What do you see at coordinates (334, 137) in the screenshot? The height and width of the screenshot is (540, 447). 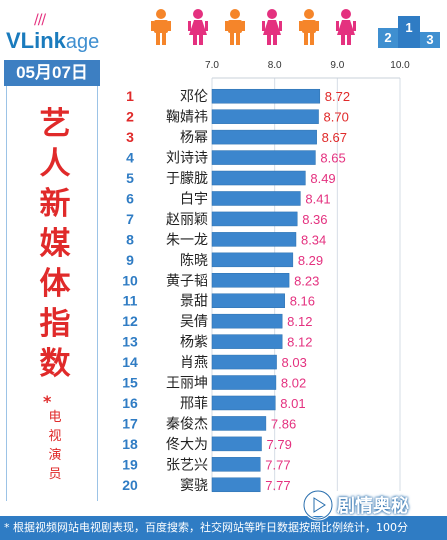 I see `value-label: 8.67` at bounding box center [334, 137].